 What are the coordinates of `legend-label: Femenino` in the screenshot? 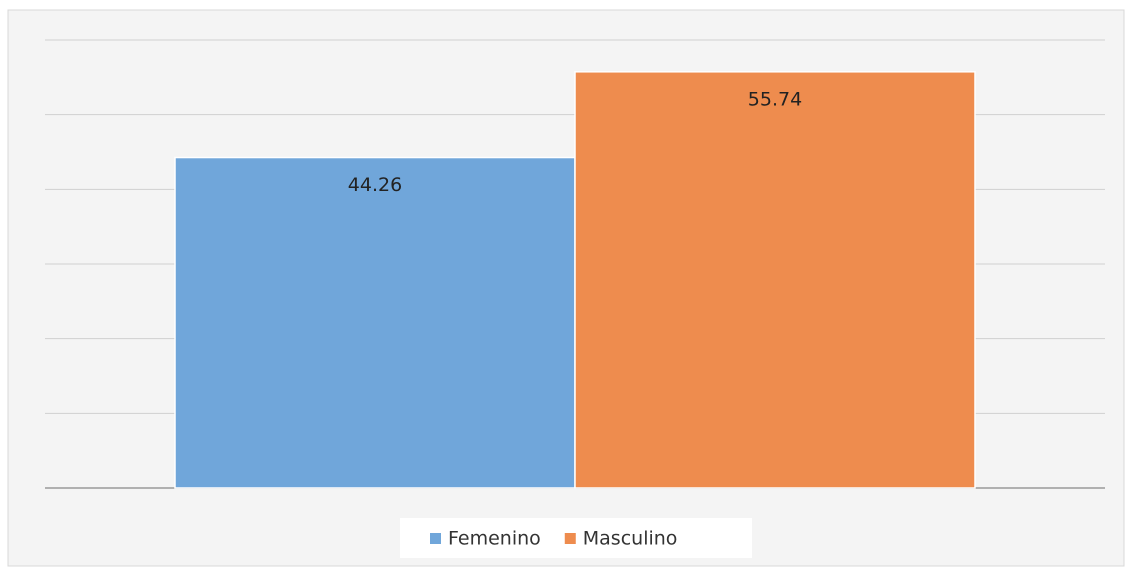 It's located at (494, 539).